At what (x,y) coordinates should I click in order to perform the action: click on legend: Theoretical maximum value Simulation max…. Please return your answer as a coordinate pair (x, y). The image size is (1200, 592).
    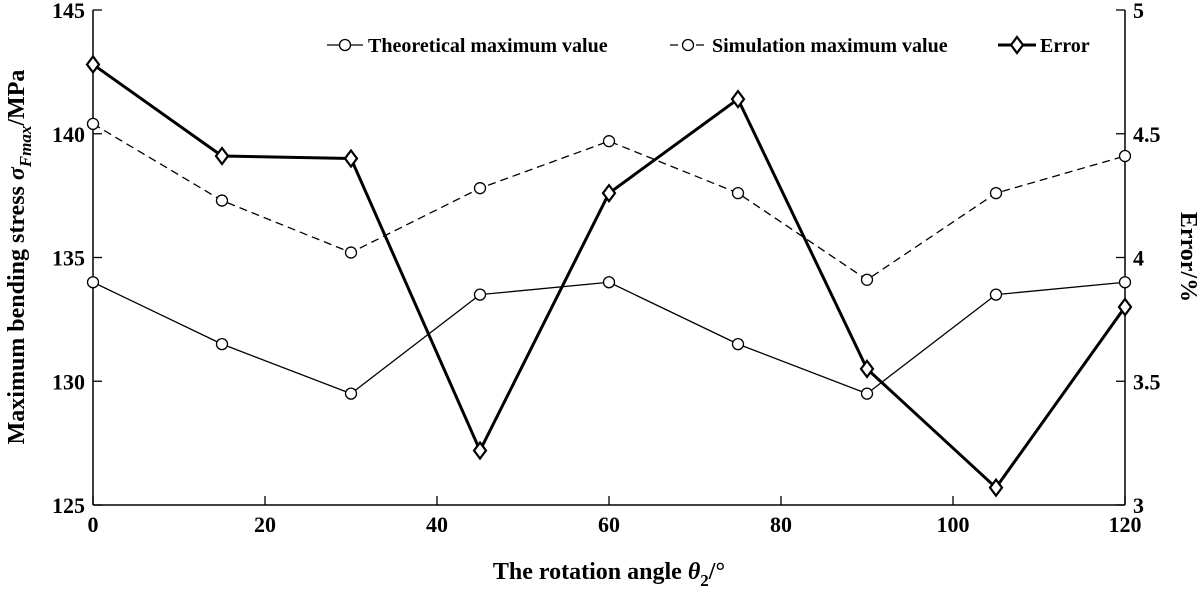
    Looking at the image, I should click on (708, 46).